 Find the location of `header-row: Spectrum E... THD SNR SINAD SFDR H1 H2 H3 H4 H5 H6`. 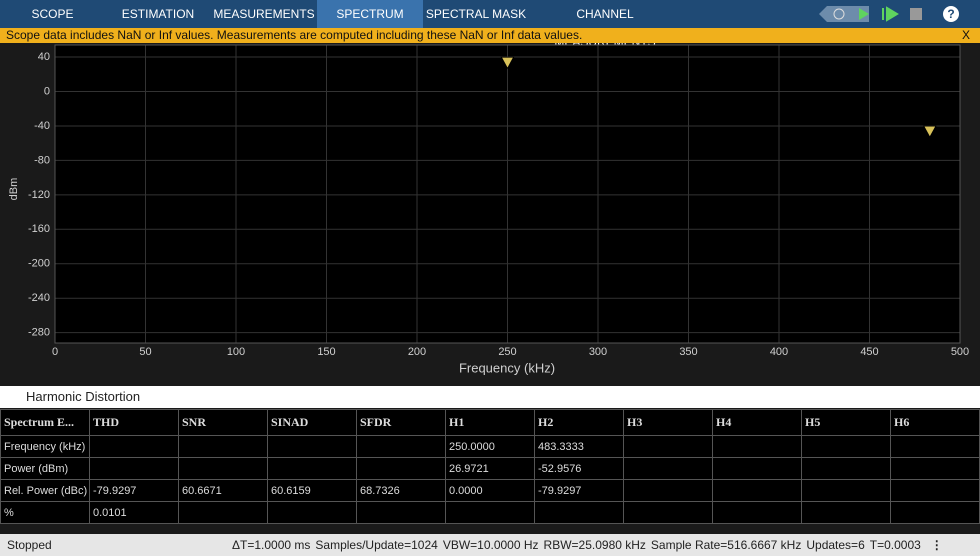

header-row: Spectrum E... THD SNR SINAD SFDR H1 H2 H3 H4 H5 H6 is located at coordinates (490, 422).